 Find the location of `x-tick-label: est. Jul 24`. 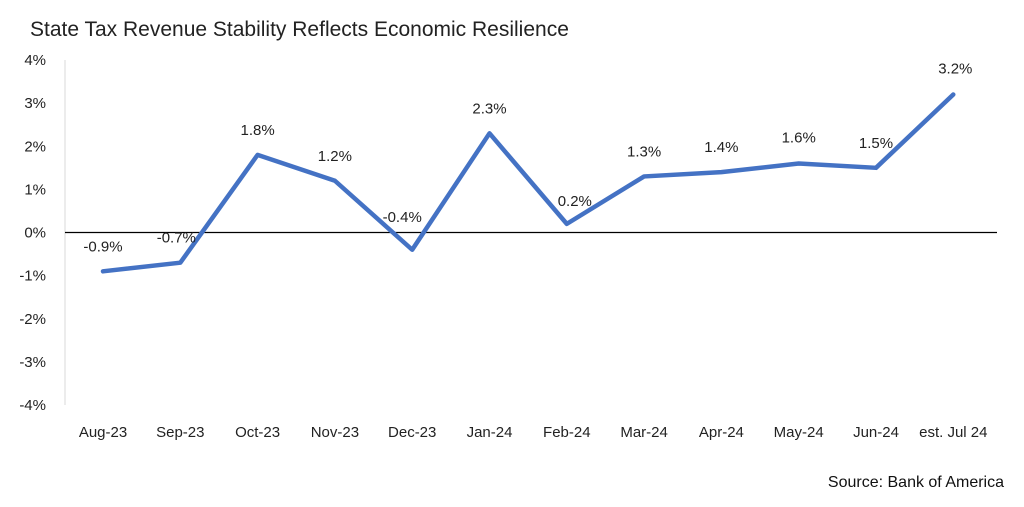

x-tick-label: est. Jul 24 is located at coordinates (953, 432).